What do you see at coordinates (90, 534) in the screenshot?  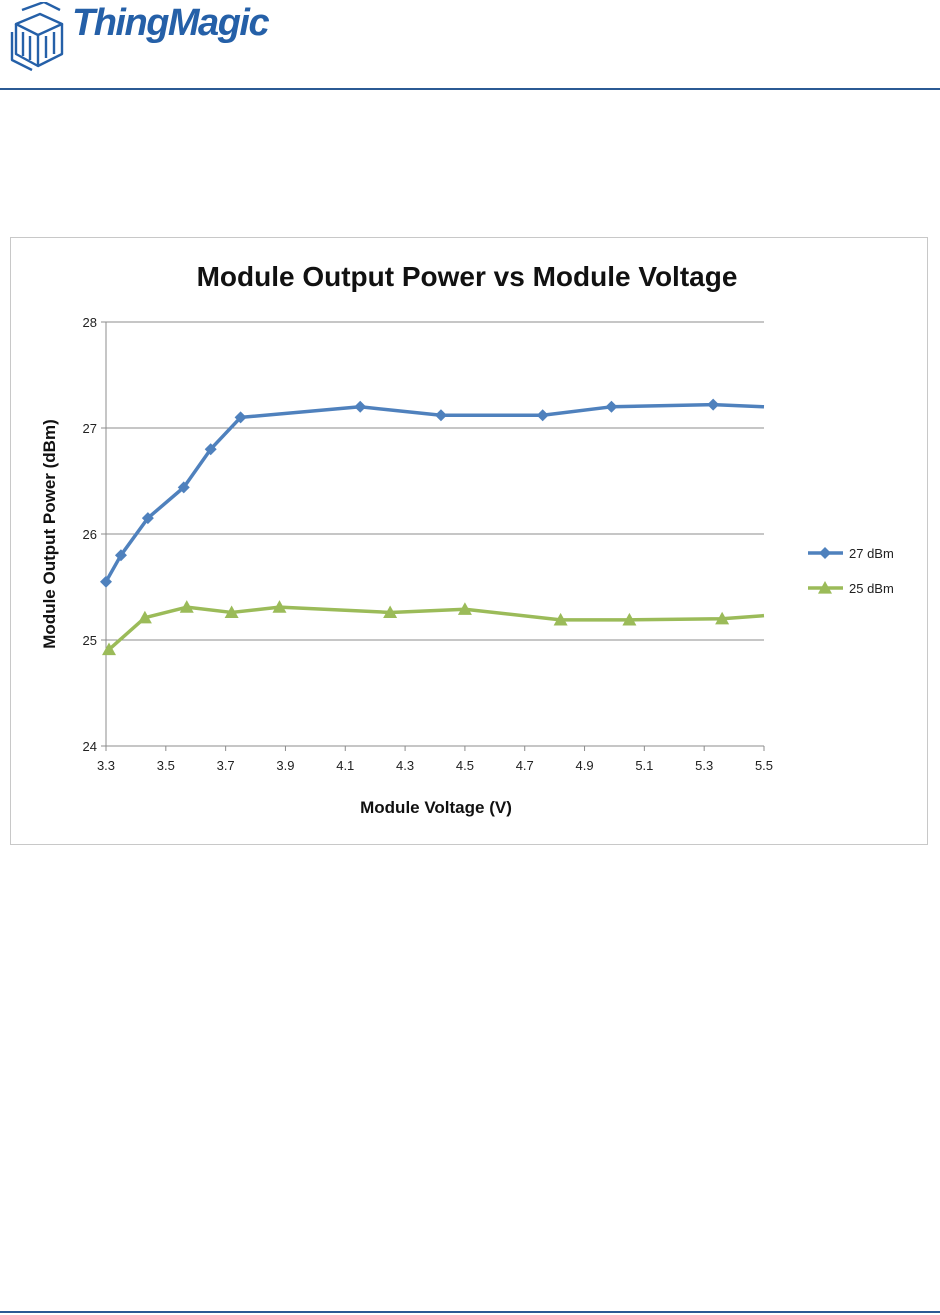 I see `y-tick-label-2: 26` at bounding box center [90, 534].